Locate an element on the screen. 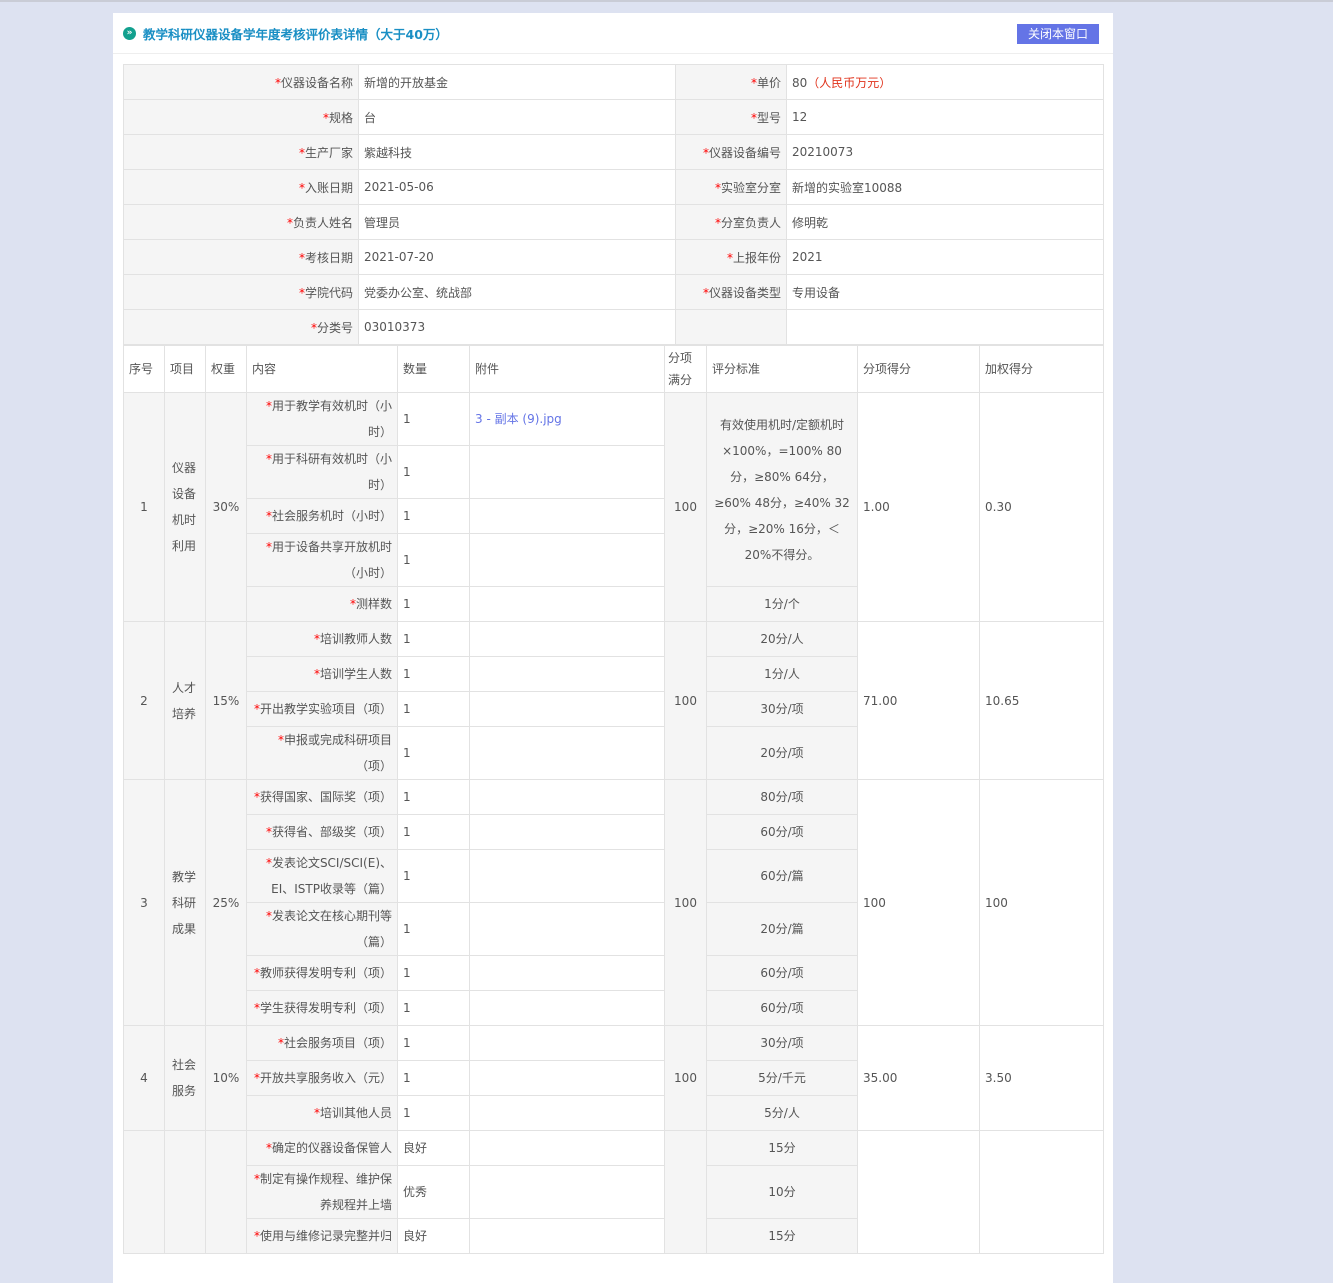  group-item-text: 教学科研成果 is located at coordinates (184, 902).